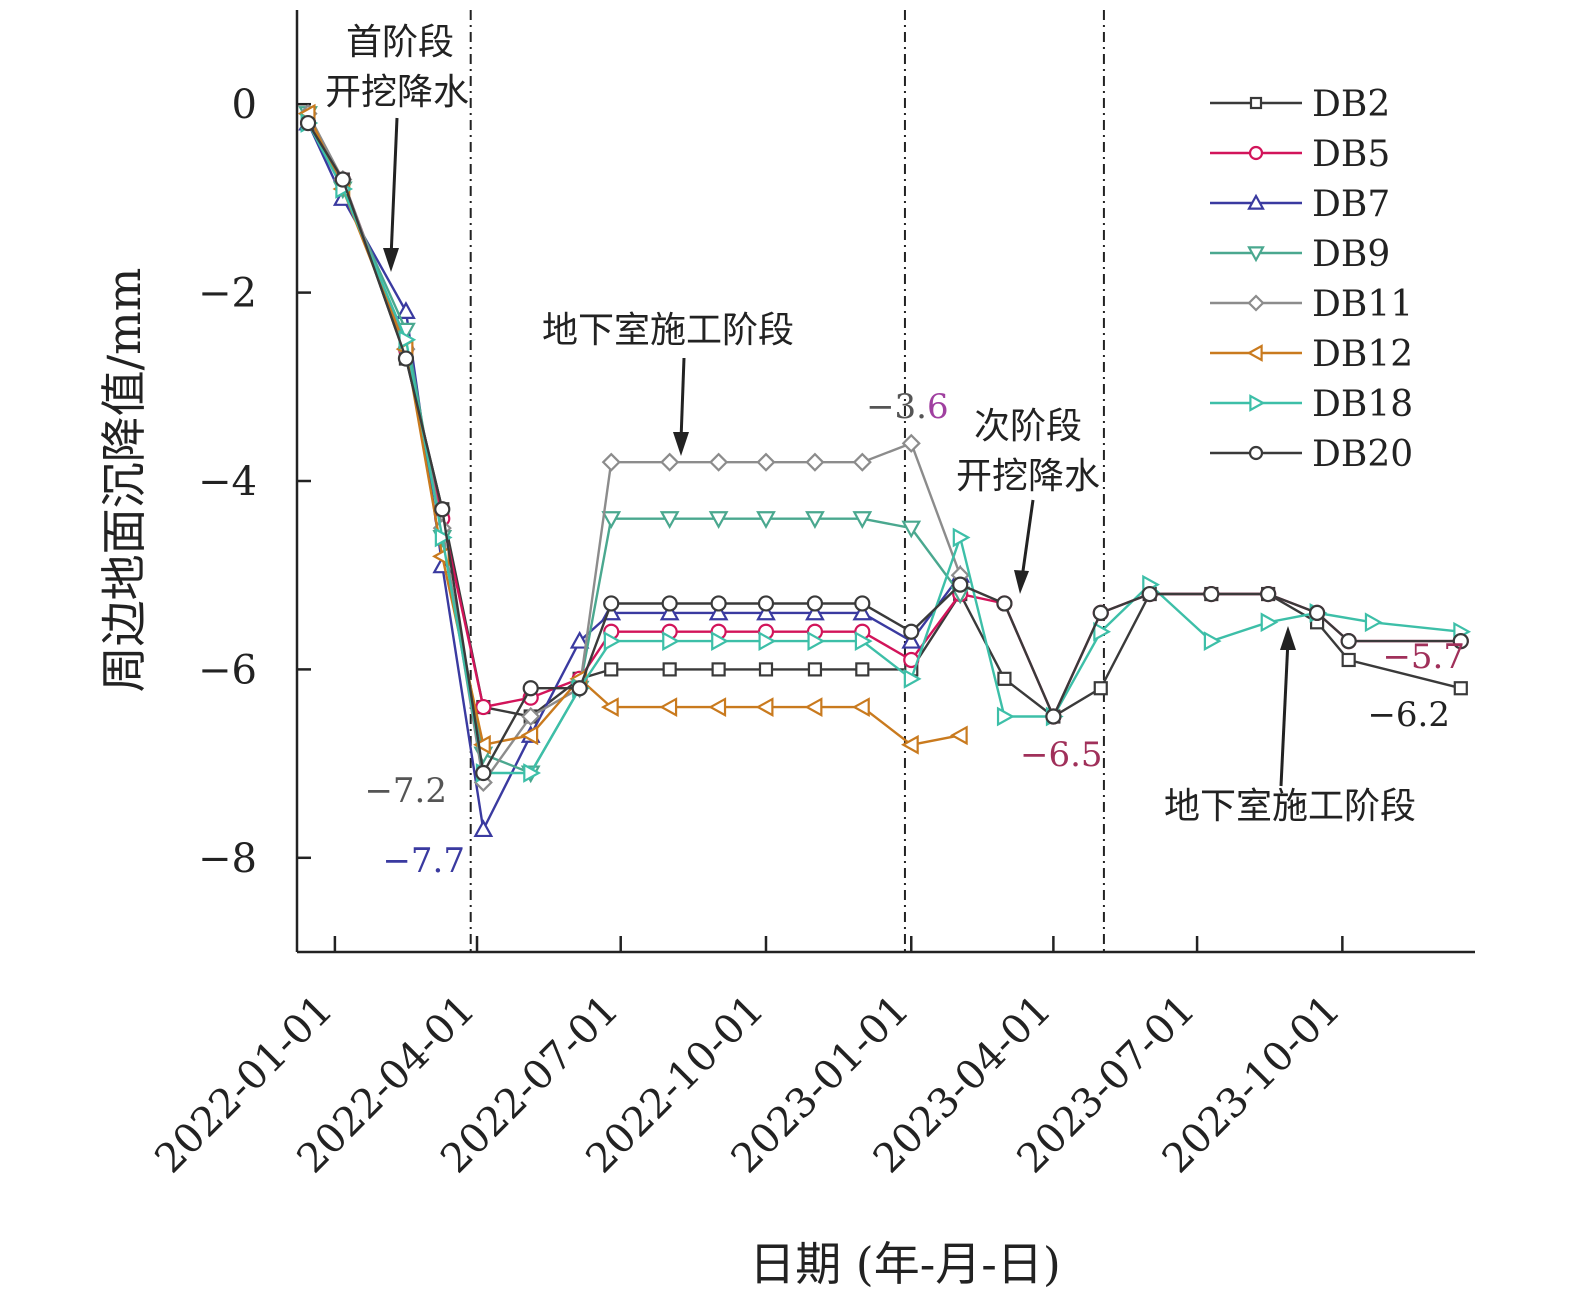 The width and height of the screenshot is (1575, 1307). I want to click on legend-item-db20: DB20, so click(1311, 454).